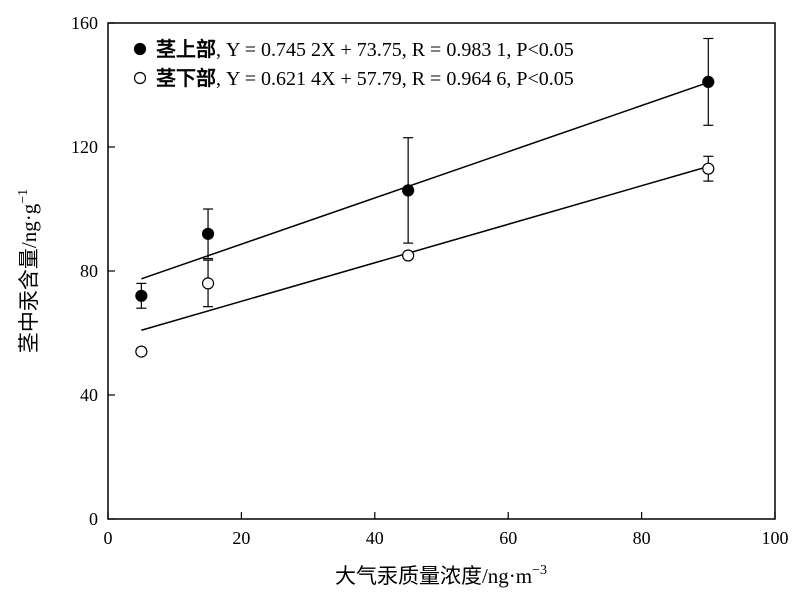 This screenshot has width=800, height=599. What do you see at coordinates (140, 78) in the screenshot?
I see `legend-marker-lower-stem` at bounding box center [140, 78].